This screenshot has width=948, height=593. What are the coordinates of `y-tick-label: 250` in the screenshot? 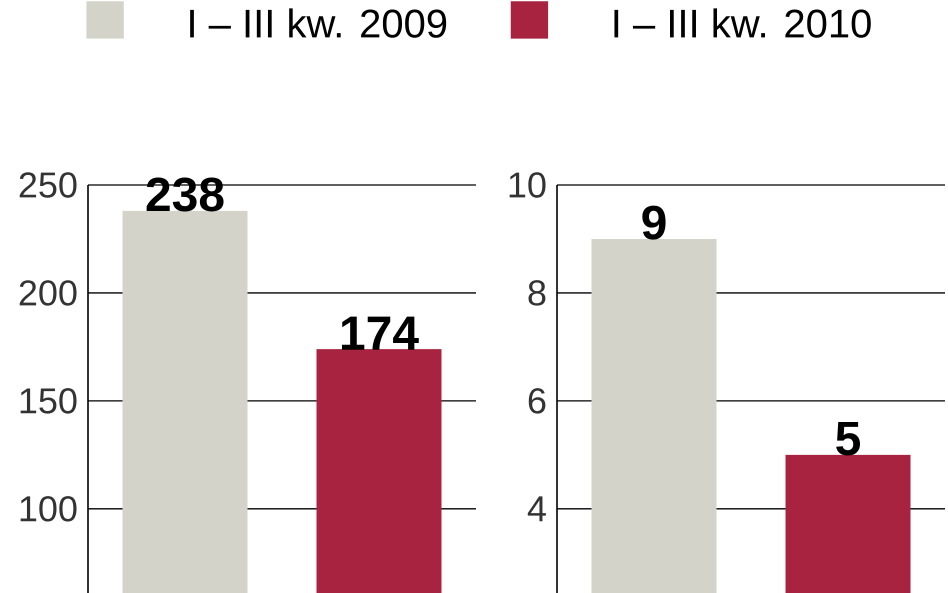 It's located at (48, 185).